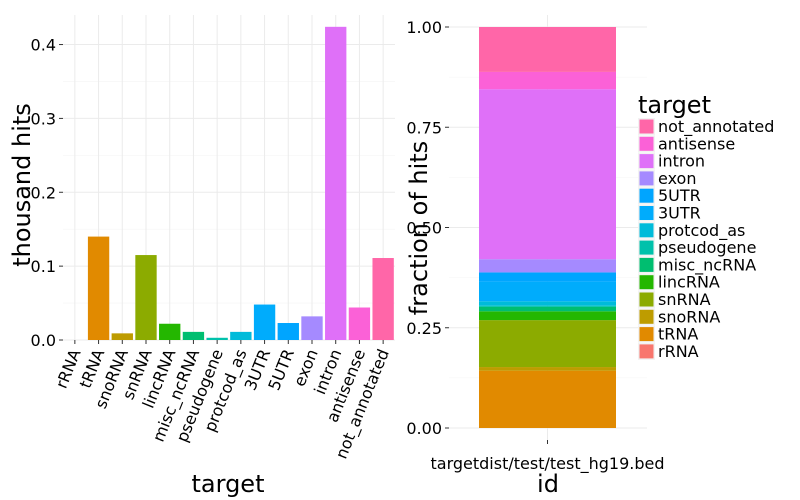 This screenshot has height=500, width=800. Describe the element at coordinates (684, 299) in the screenshot. I see `legend-label-snrna: snRNA` at that location.